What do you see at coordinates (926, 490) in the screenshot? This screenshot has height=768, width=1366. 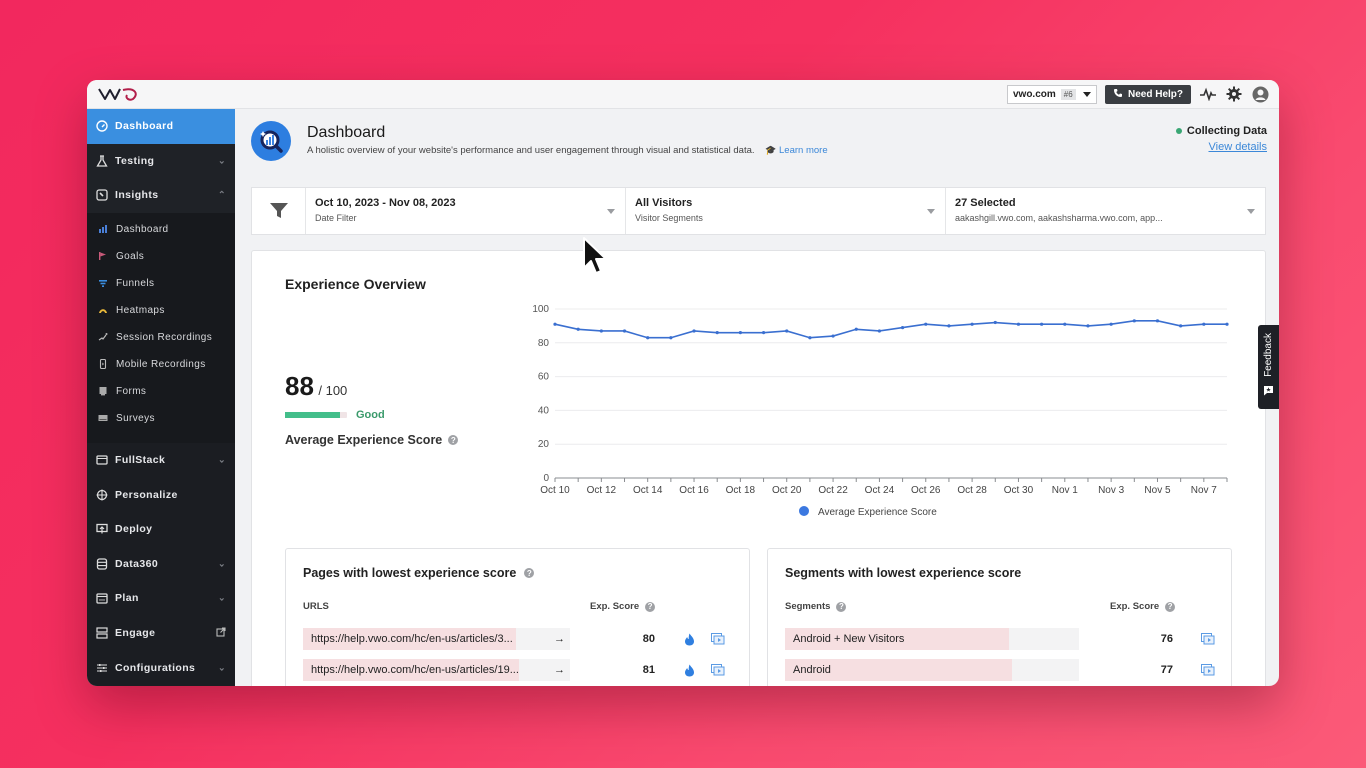 I see `svg-text: Oct 26` at bounding box center [926, 490].